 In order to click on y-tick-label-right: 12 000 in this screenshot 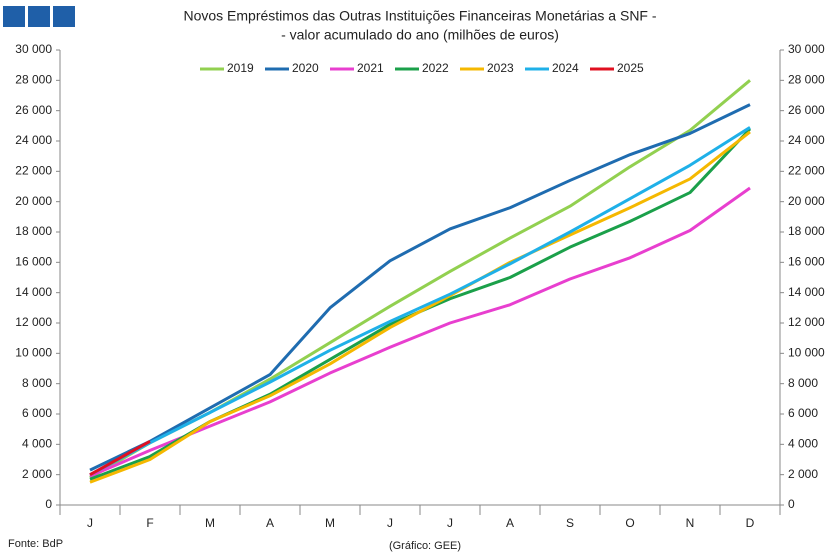, I will do `click(806, 322)`.